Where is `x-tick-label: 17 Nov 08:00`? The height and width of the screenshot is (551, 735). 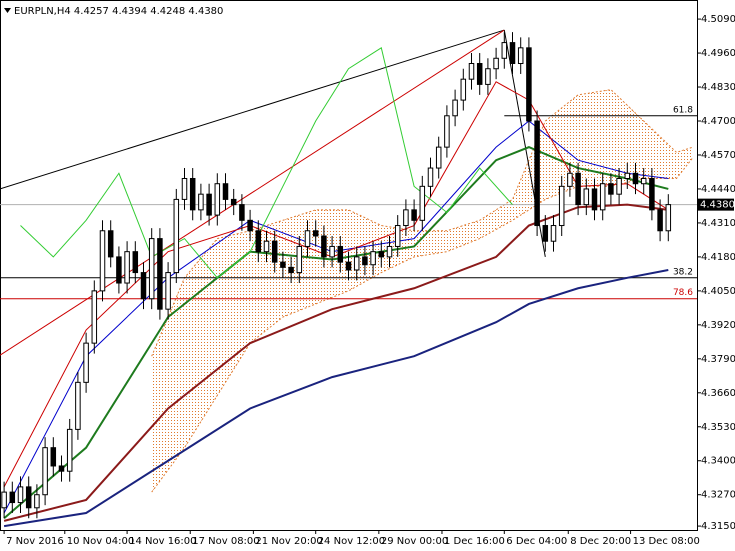 x-tick-label: 17 Nov 08:00 is located at coordinates (225, 541).